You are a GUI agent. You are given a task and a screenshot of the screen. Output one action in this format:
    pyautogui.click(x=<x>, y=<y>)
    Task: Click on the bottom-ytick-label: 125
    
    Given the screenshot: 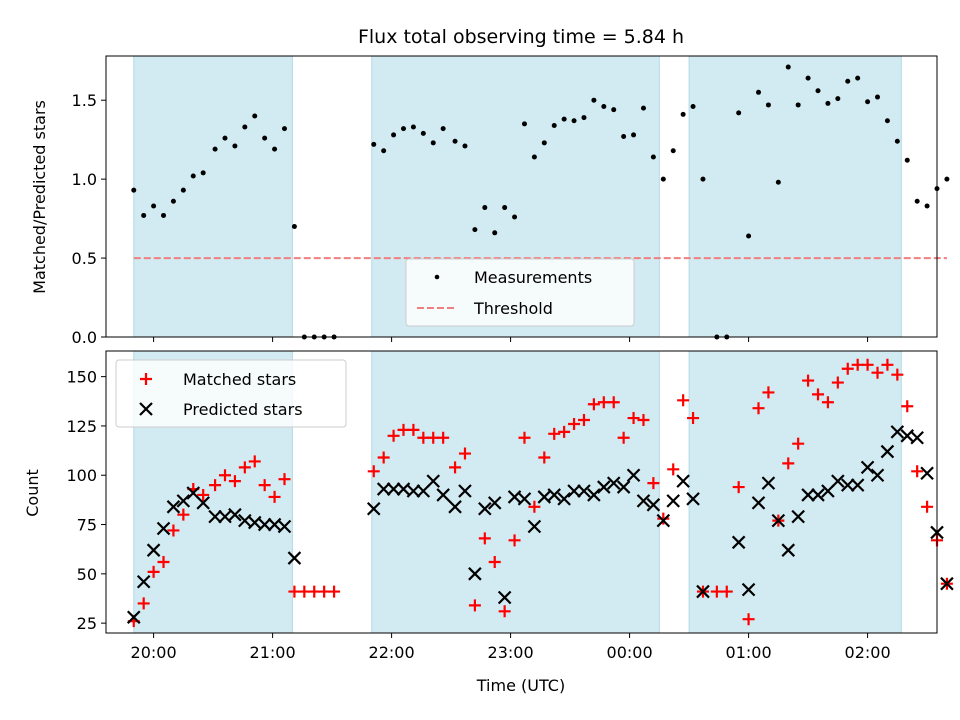 What is the action you would take?
    pyautogui.click(x=81, y=426)
    